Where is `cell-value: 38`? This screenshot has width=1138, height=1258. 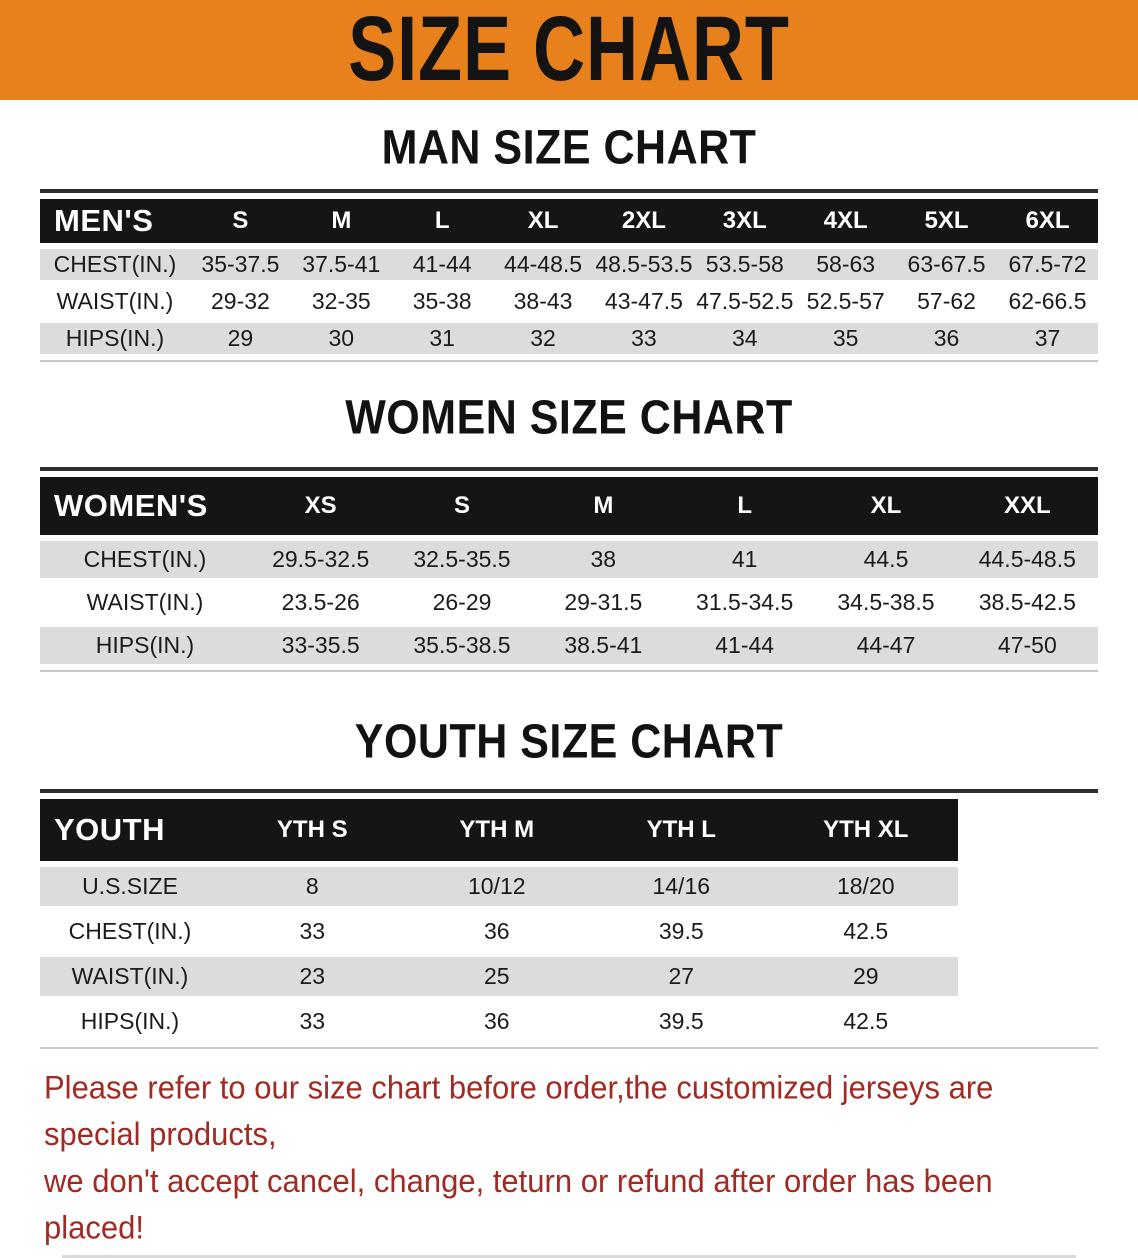 cell-value: 38 is located at coordinates (603, 559).